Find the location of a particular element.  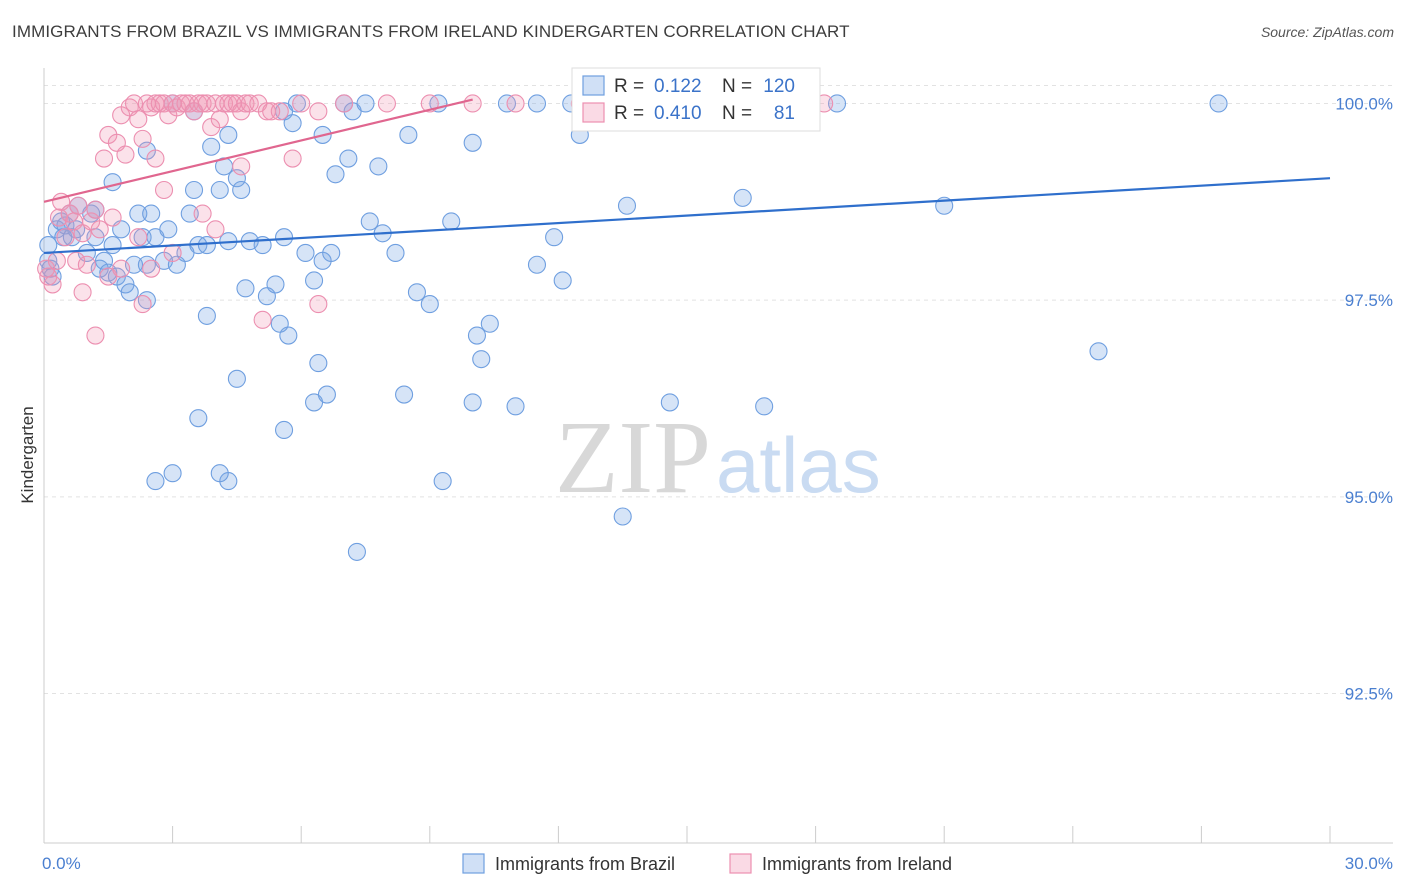

trend-line-ireland is located at coordinates (258, 150).